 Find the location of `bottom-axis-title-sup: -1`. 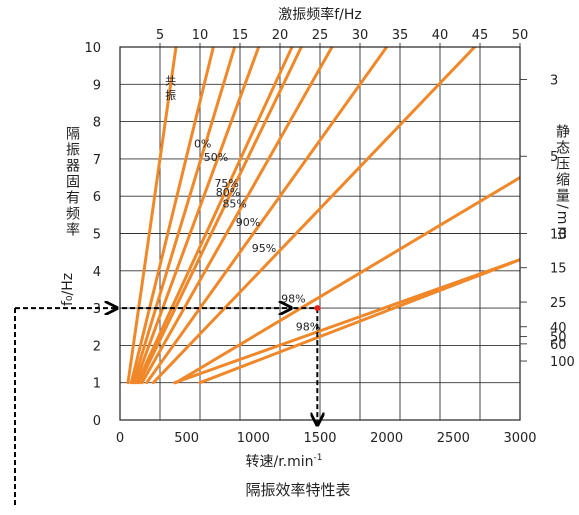

bottom-axis-title-sup: -1 is located at coordinates (318, 458).